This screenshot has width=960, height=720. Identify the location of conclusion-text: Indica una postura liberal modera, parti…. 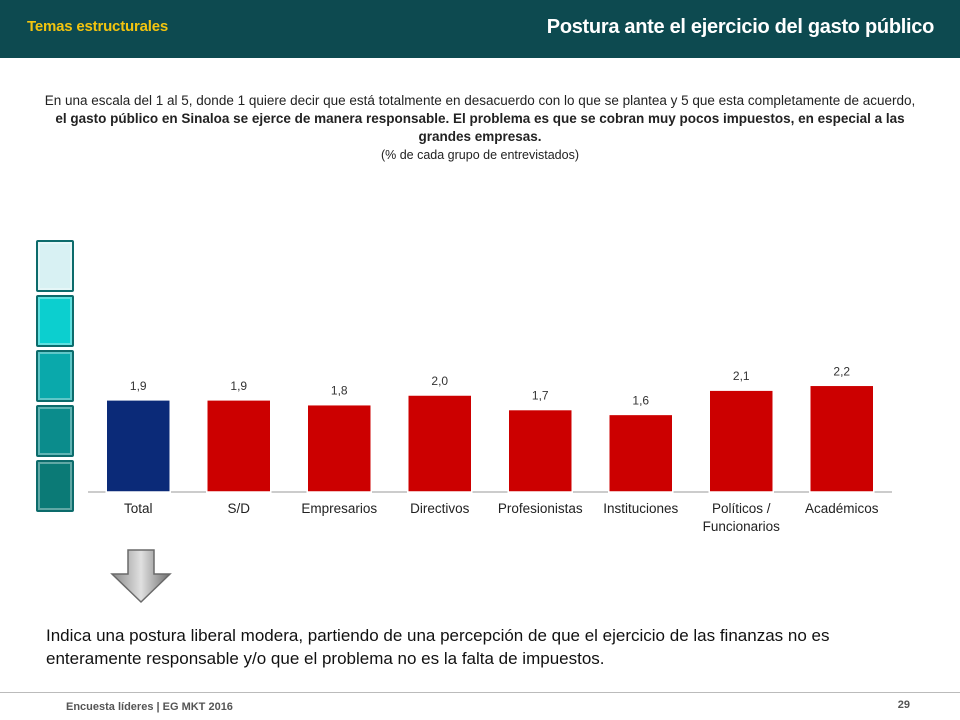
(438, 647).